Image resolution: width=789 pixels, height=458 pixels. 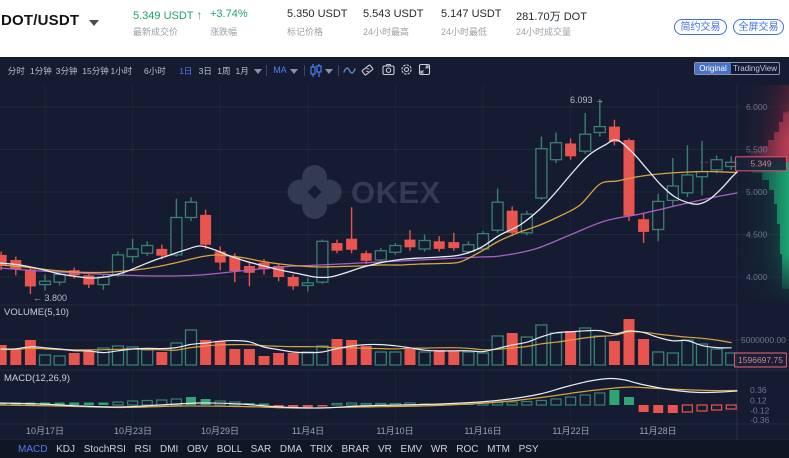 I want to click on svg-text: 11月10日, so click(x=394, y=431).